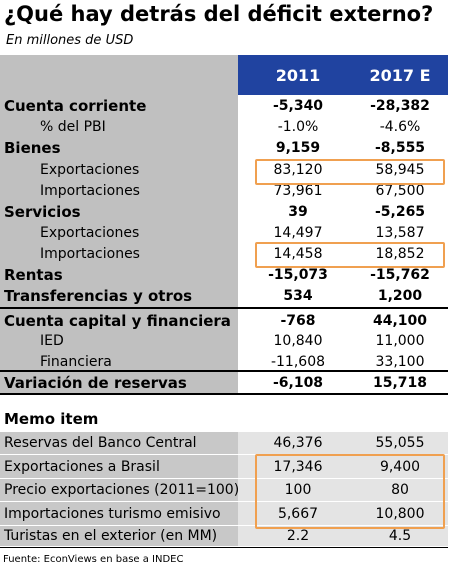 This screenshot has width=455, height=575. What do you see at coordinates (298, 148) in the screenshot?
I see `cell-value: 9,159` at bounding box center [298, 148].